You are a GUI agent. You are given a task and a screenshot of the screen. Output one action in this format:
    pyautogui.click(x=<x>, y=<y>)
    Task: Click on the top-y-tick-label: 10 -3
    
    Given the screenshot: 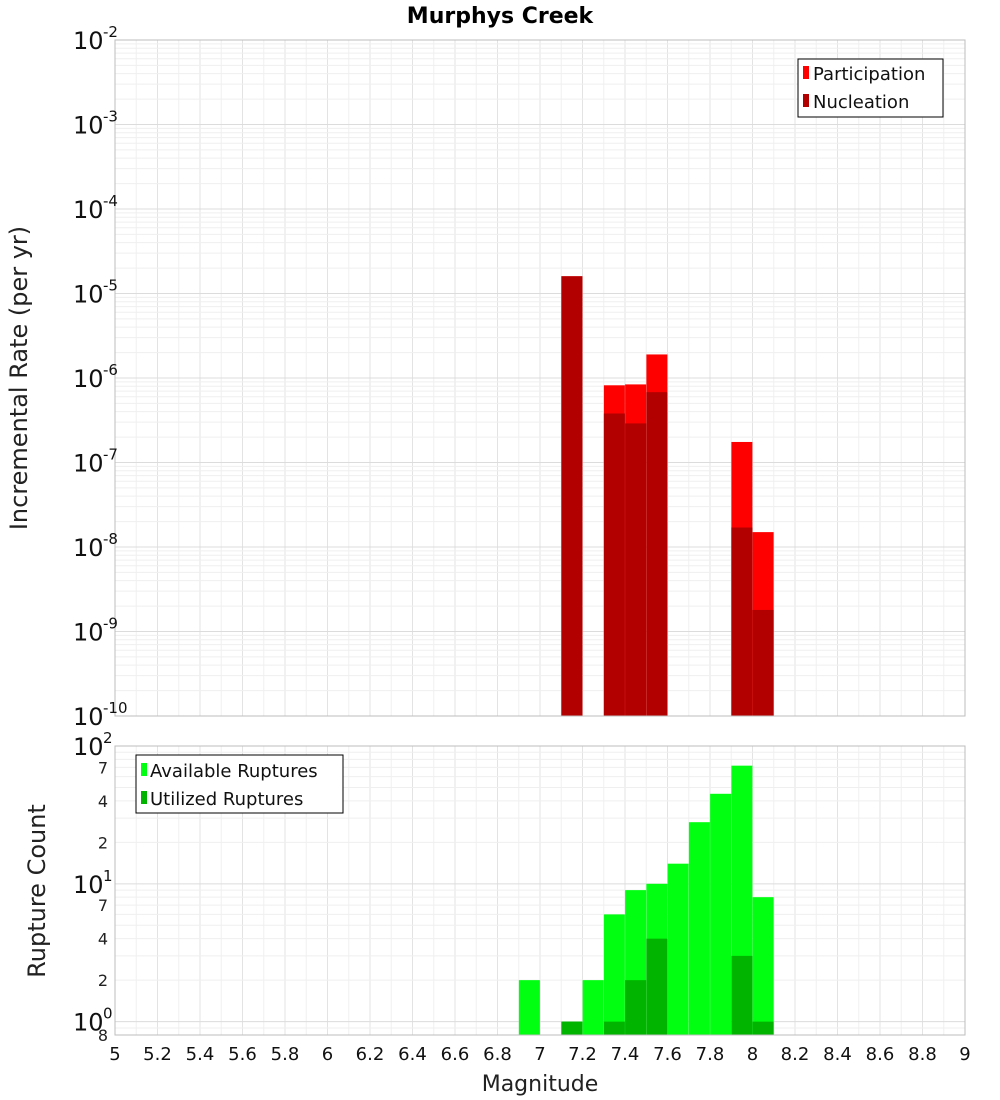 What is the action you would take?
    pyautogui.click(x=95, y=124)
    